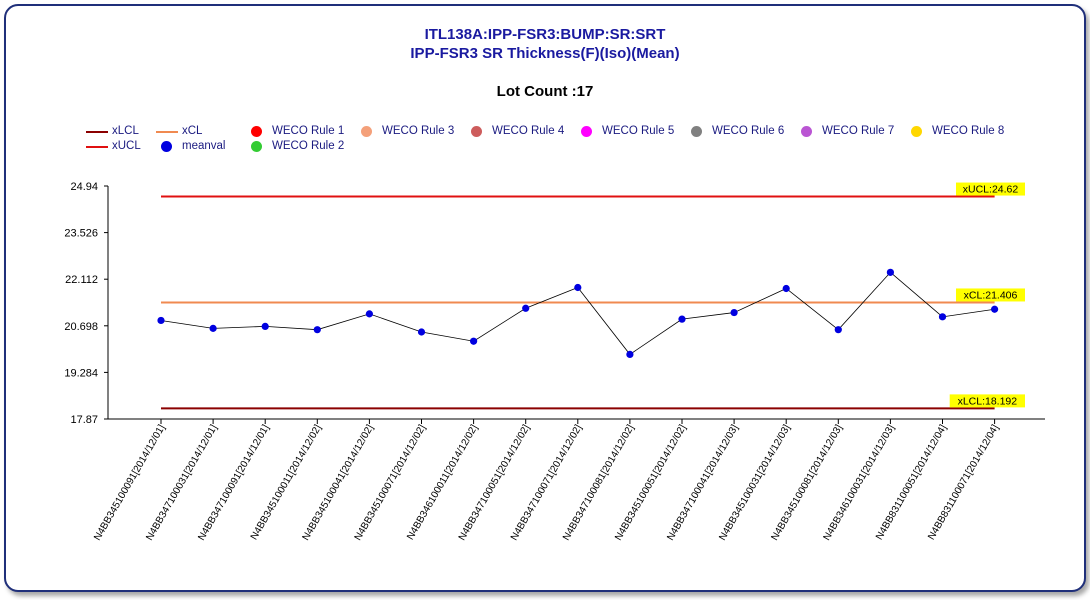  What do you see at coordinates (545, 53) in the screenshot?
I see `chart-subtitle: IPP-FSR3 SR Thickness(F)(Iso)(Mean)` at bounding box center [545, 53].